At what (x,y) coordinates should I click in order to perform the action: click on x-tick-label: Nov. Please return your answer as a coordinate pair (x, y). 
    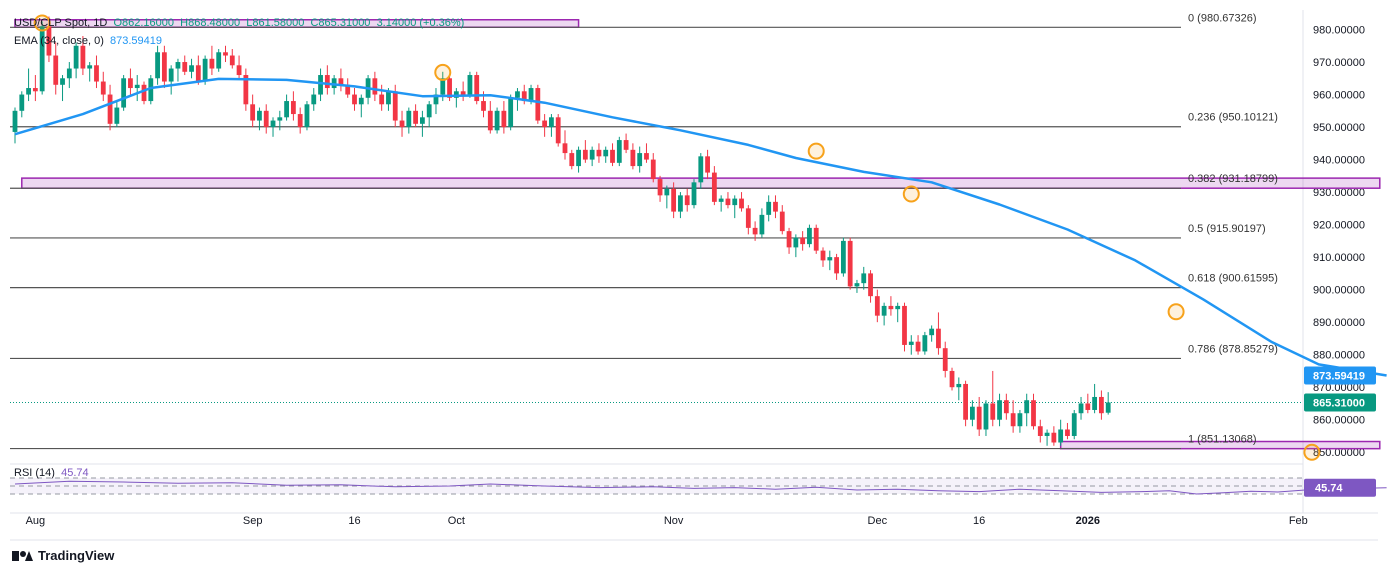
    Looking at the image, I should click on (674, 521).